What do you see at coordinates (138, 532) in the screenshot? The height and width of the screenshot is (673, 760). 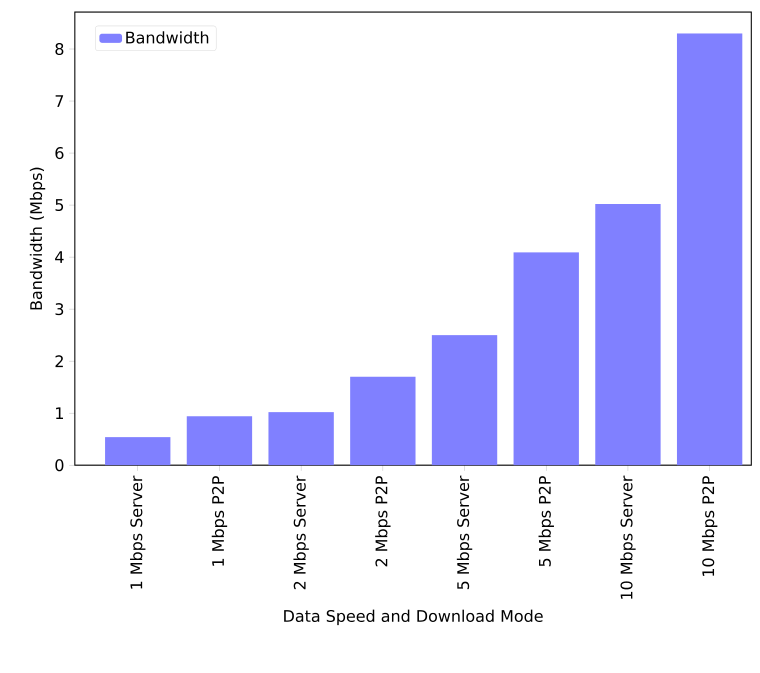 I see `x-tick-label: 1 Mbps Server` at bounding box center [138, 532].